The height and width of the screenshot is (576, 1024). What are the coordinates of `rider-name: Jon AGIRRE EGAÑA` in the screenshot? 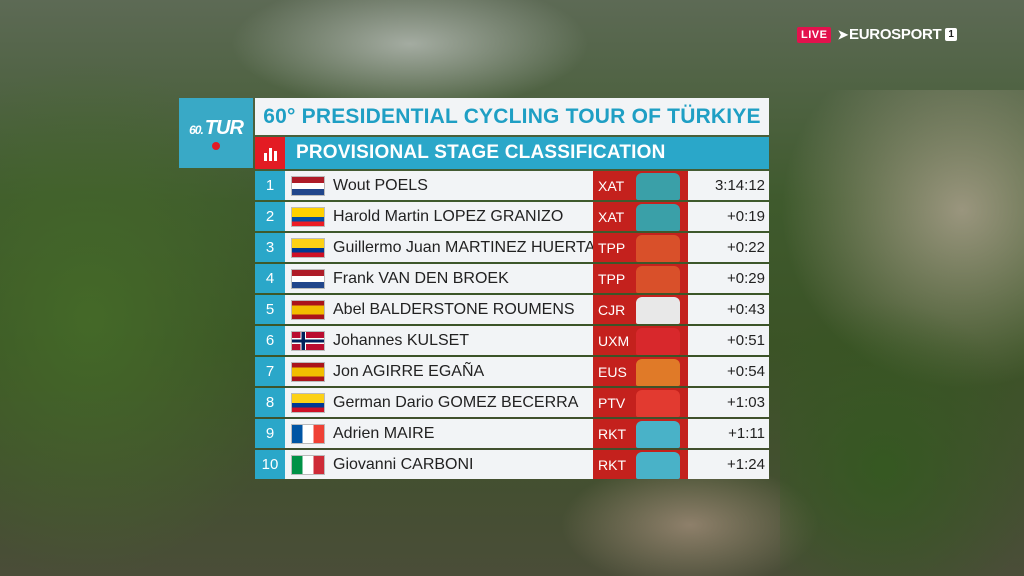 It's located at (409, 371).